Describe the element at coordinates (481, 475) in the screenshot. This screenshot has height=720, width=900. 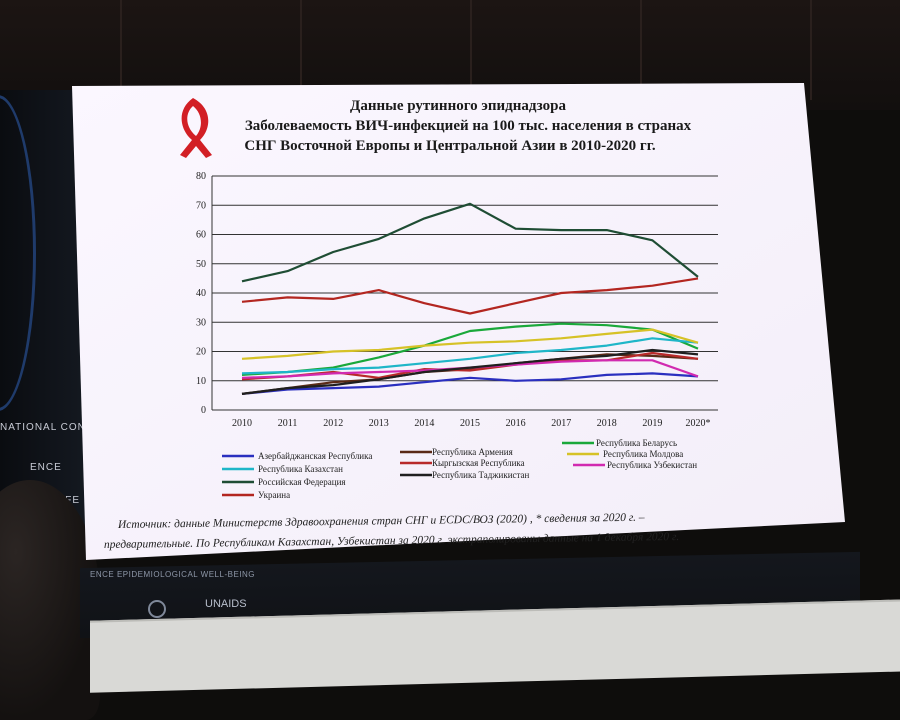
I see `legend-label: Республика Таджикистан` at that location.